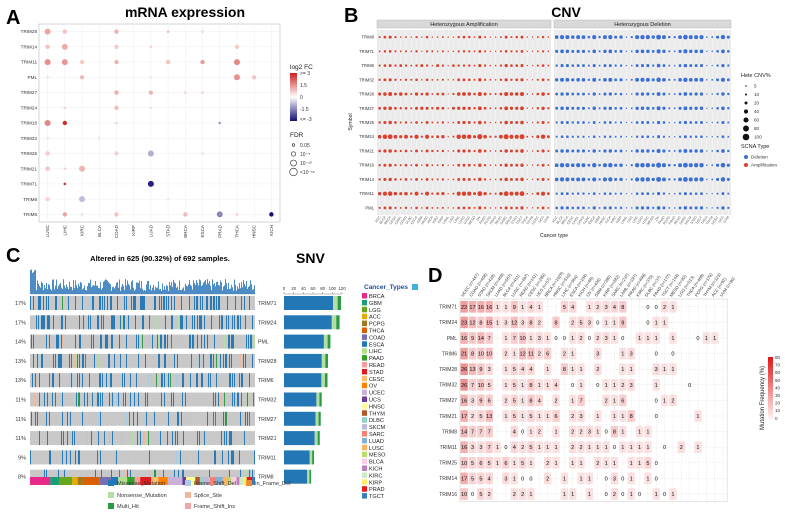 The image size is (785, 513). Describe the element at coordinates (591, 220) in the screenshot. I see `cnv-cancer-label: ESCA` at that location.